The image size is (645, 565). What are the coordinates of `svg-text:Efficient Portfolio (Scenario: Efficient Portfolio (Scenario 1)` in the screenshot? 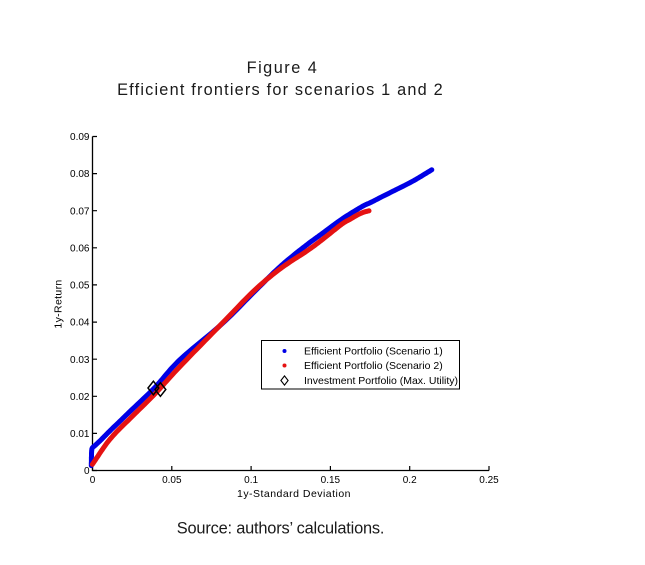 It's located at (373, 352).